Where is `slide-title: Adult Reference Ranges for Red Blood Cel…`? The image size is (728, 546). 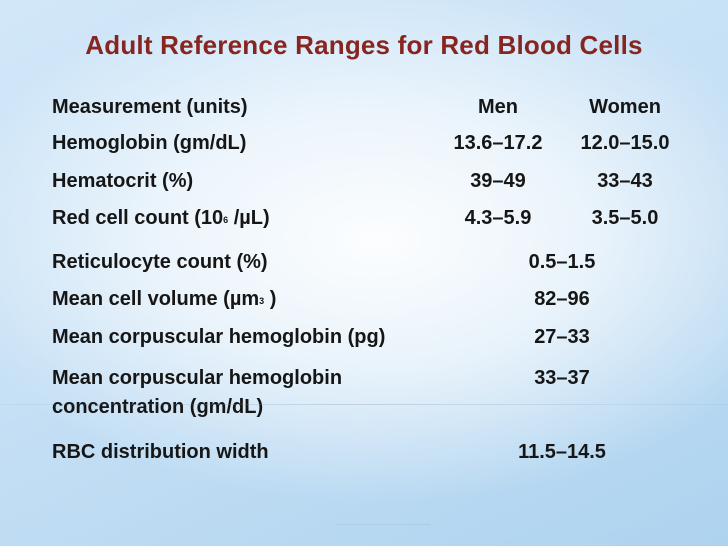 slide-title: Adult Reference Ranges for Red Blood Cel… is located at coordinates (364, 45).